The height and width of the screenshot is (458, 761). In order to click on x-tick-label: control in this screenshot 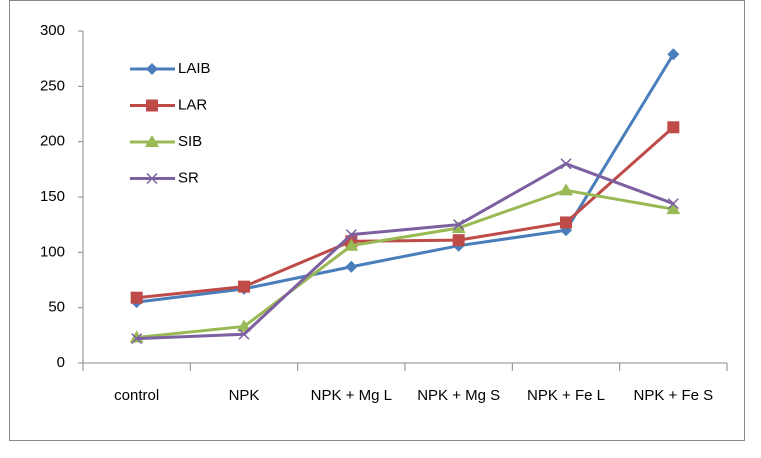, I will do `click(136, 395)`.